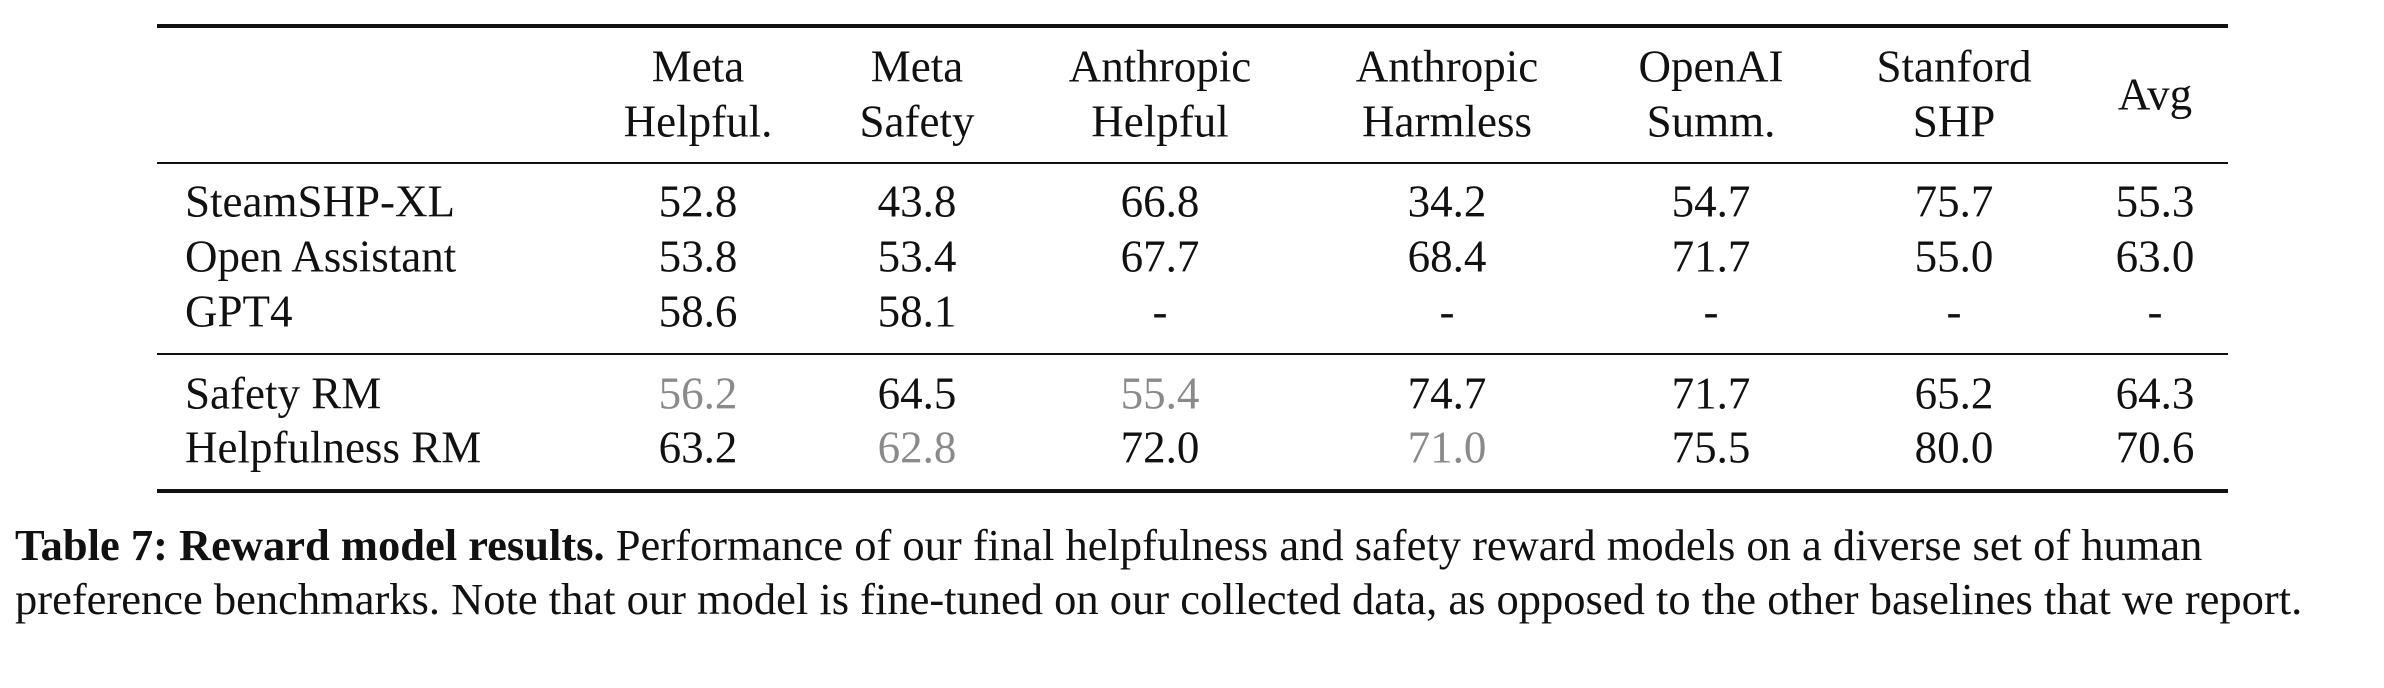 This screenshot has width=2384, height=688. I want to click on cell-value: 64.5, so click(917, 393).